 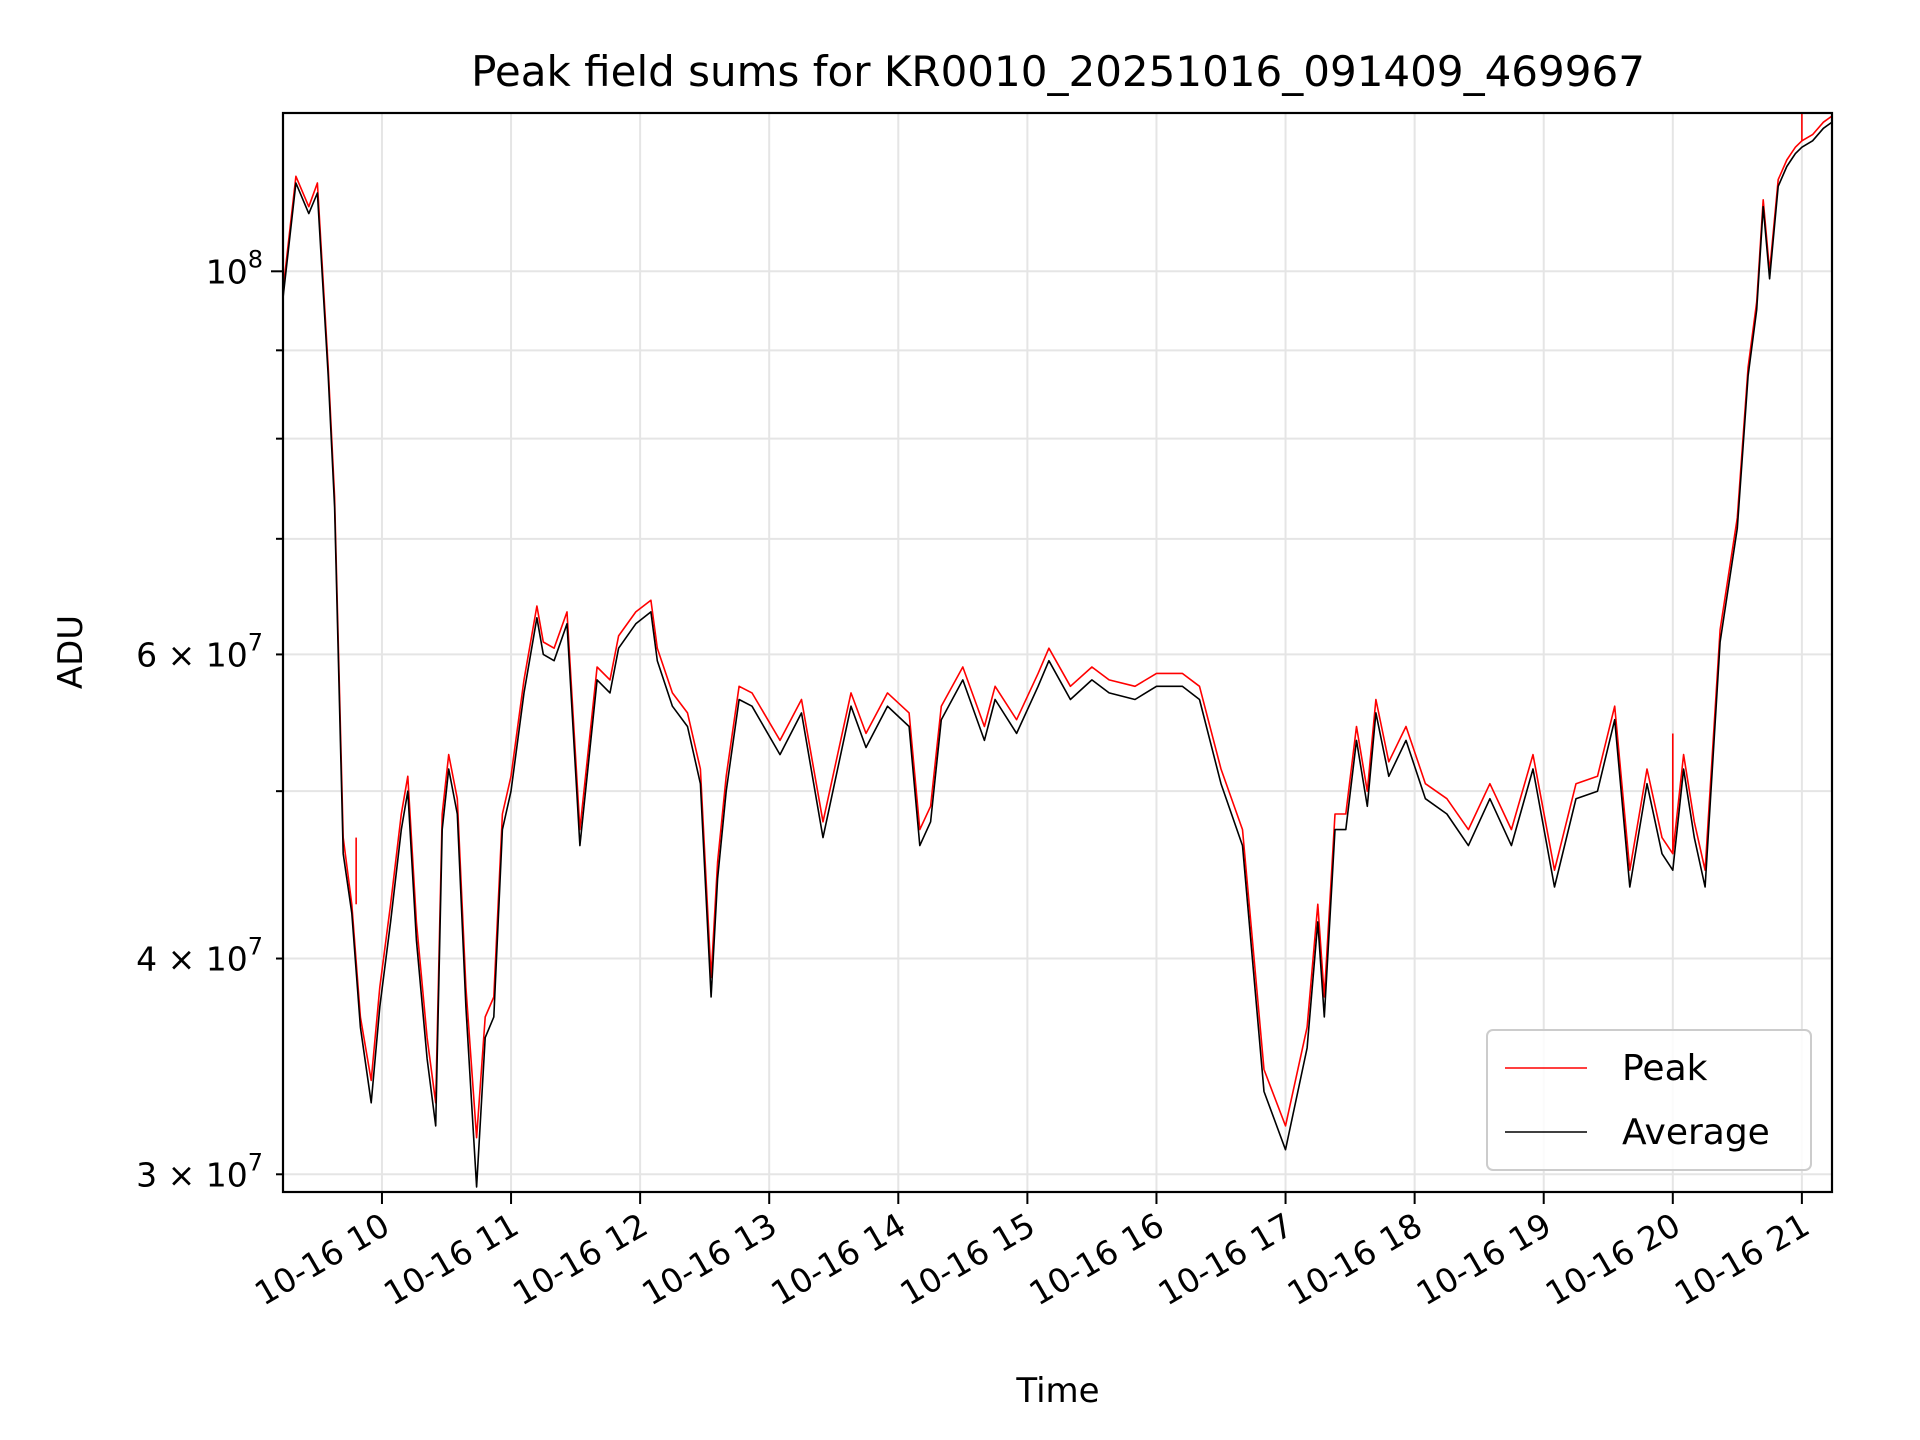 I want to click on y-axis: 108 3 × 107 4 × 107 6 × 107, so click(x=209, y=719).